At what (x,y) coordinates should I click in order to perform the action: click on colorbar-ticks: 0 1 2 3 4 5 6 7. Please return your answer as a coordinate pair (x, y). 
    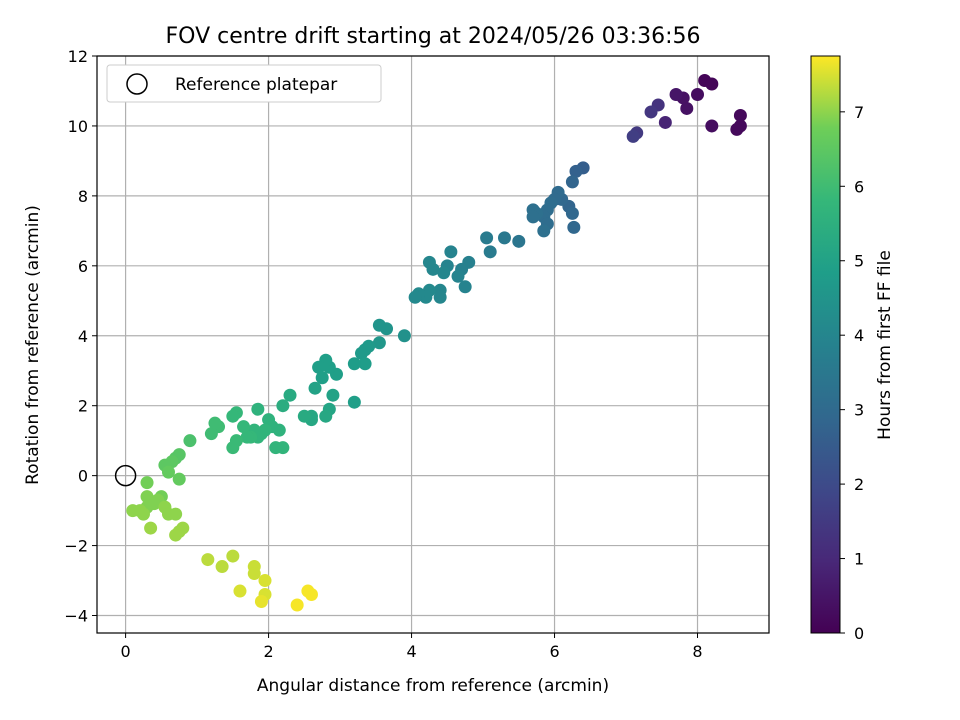
    Looking at the image, I should click on (852, 373).